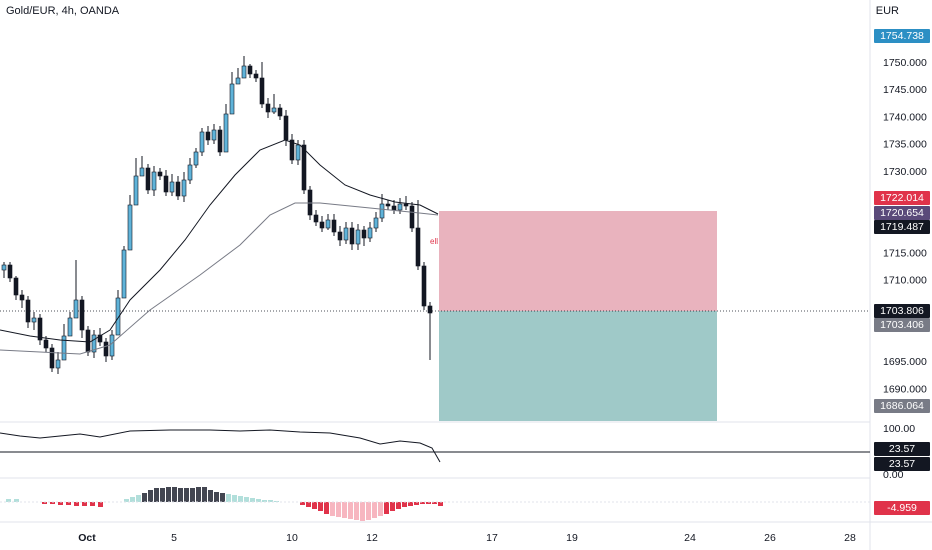  I want to click on price-tick-label: 1730.000, so click(905, 172).